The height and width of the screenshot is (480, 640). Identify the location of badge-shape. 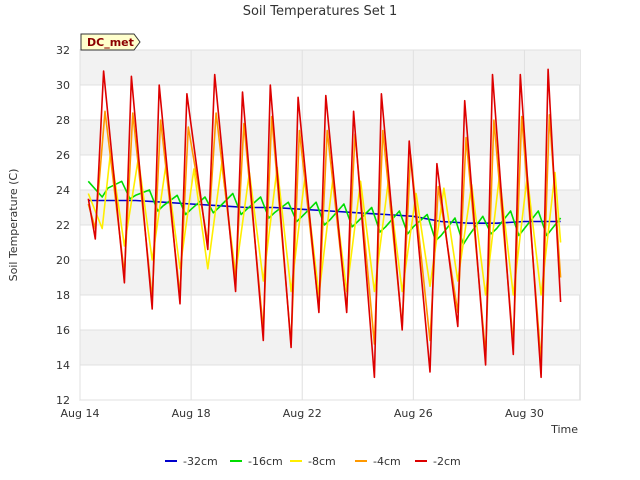
(110, 42).